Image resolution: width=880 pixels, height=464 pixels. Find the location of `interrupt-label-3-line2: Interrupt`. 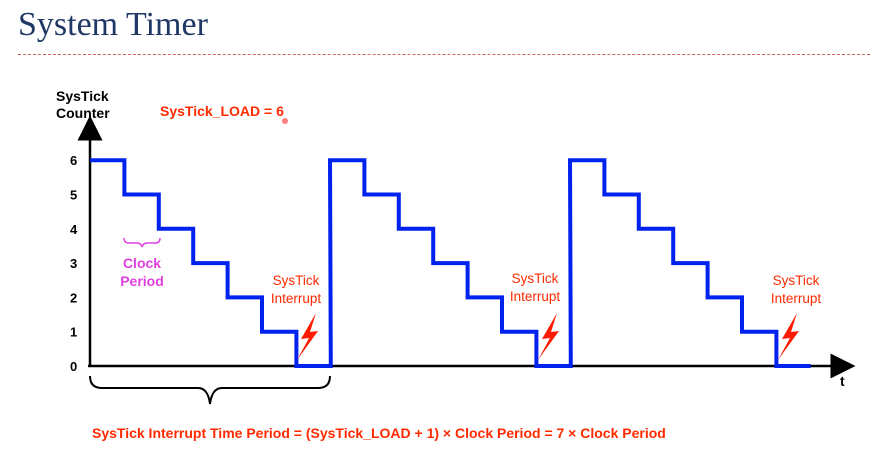

interrupt-label-3-line2: Interrupt is located at coordinates (796, 298).